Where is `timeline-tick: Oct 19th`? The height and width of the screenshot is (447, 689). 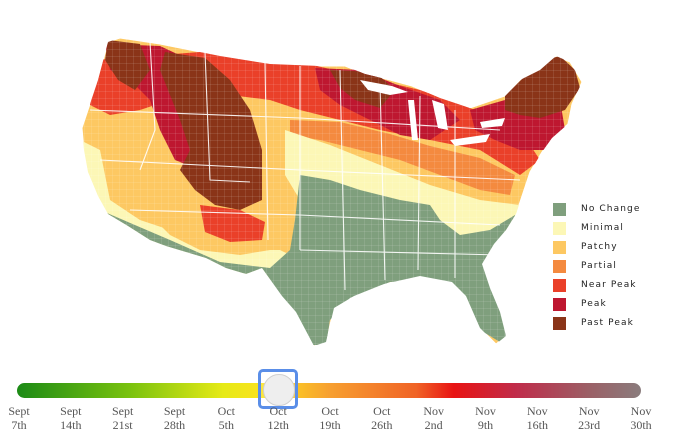
timeline-tick: Oct 19th is located at coordinates (330, 418).